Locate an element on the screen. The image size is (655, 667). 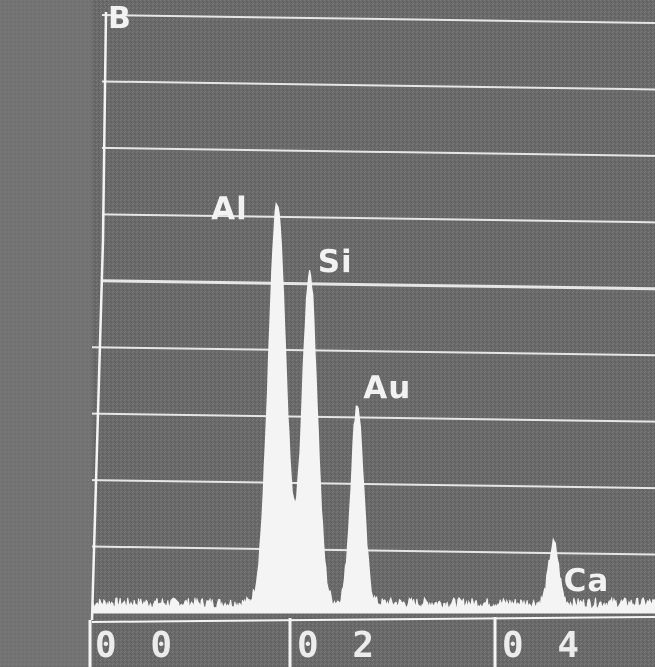
peak-label-al: Al is located at coordinates (229, 208).